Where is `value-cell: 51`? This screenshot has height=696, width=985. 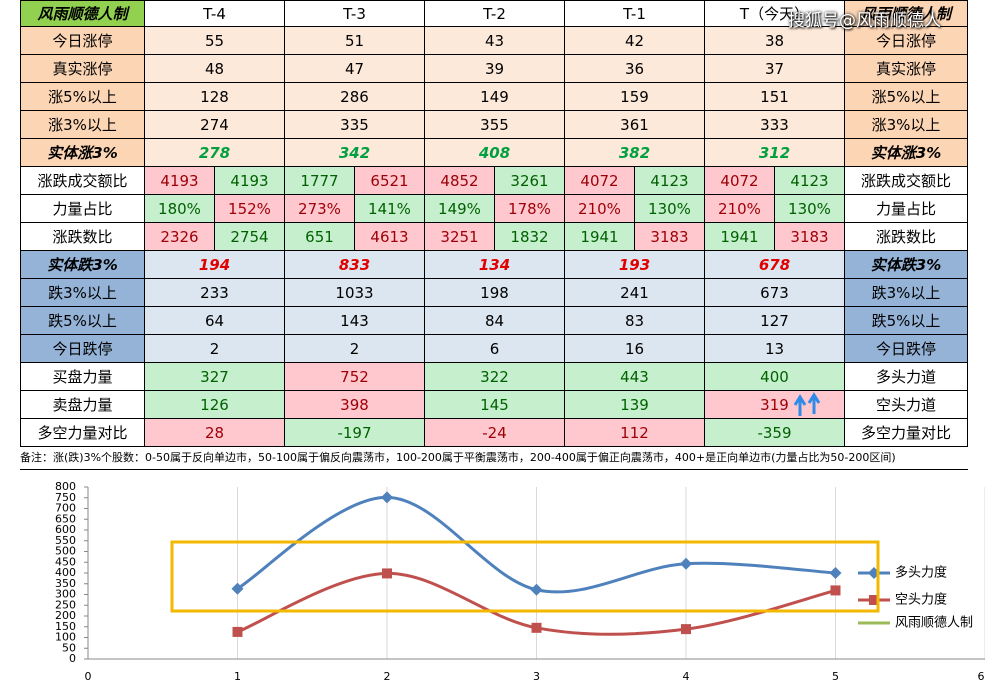 value-cell: 51 is located at coordinates (355, 41).